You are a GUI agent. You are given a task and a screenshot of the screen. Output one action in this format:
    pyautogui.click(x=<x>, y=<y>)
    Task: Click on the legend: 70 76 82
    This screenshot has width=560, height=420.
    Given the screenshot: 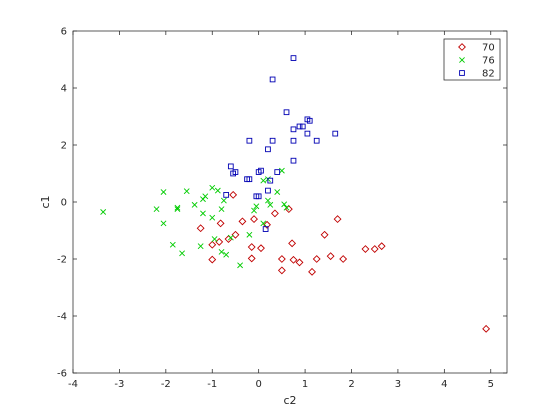 What is the action you would take?
    pyautogui.click(x=472, y=59)
    